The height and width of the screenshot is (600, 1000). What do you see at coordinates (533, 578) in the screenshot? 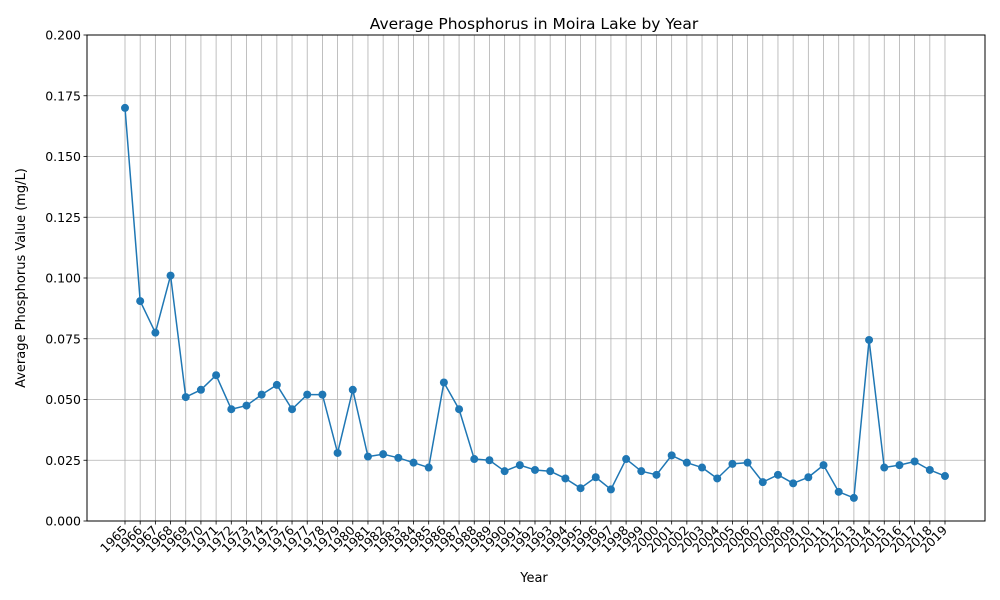
I see `x-axis-label: Year` at bounding box center [533, 578].